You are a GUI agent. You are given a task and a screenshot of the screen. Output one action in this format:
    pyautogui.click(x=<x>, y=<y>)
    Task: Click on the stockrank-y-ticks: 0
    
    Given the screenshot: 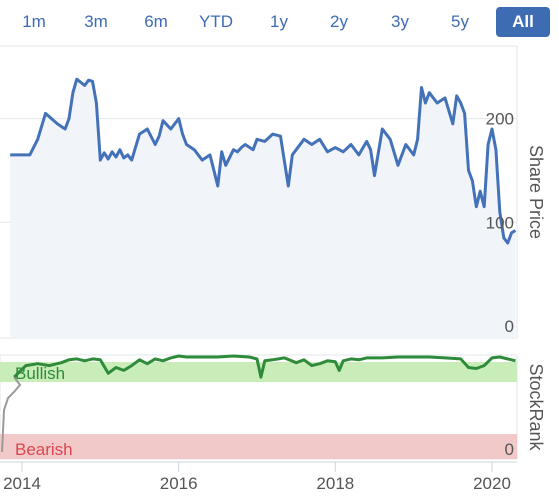 What is the action you would take?
    pyautogui.click(x=509, y=449)
    